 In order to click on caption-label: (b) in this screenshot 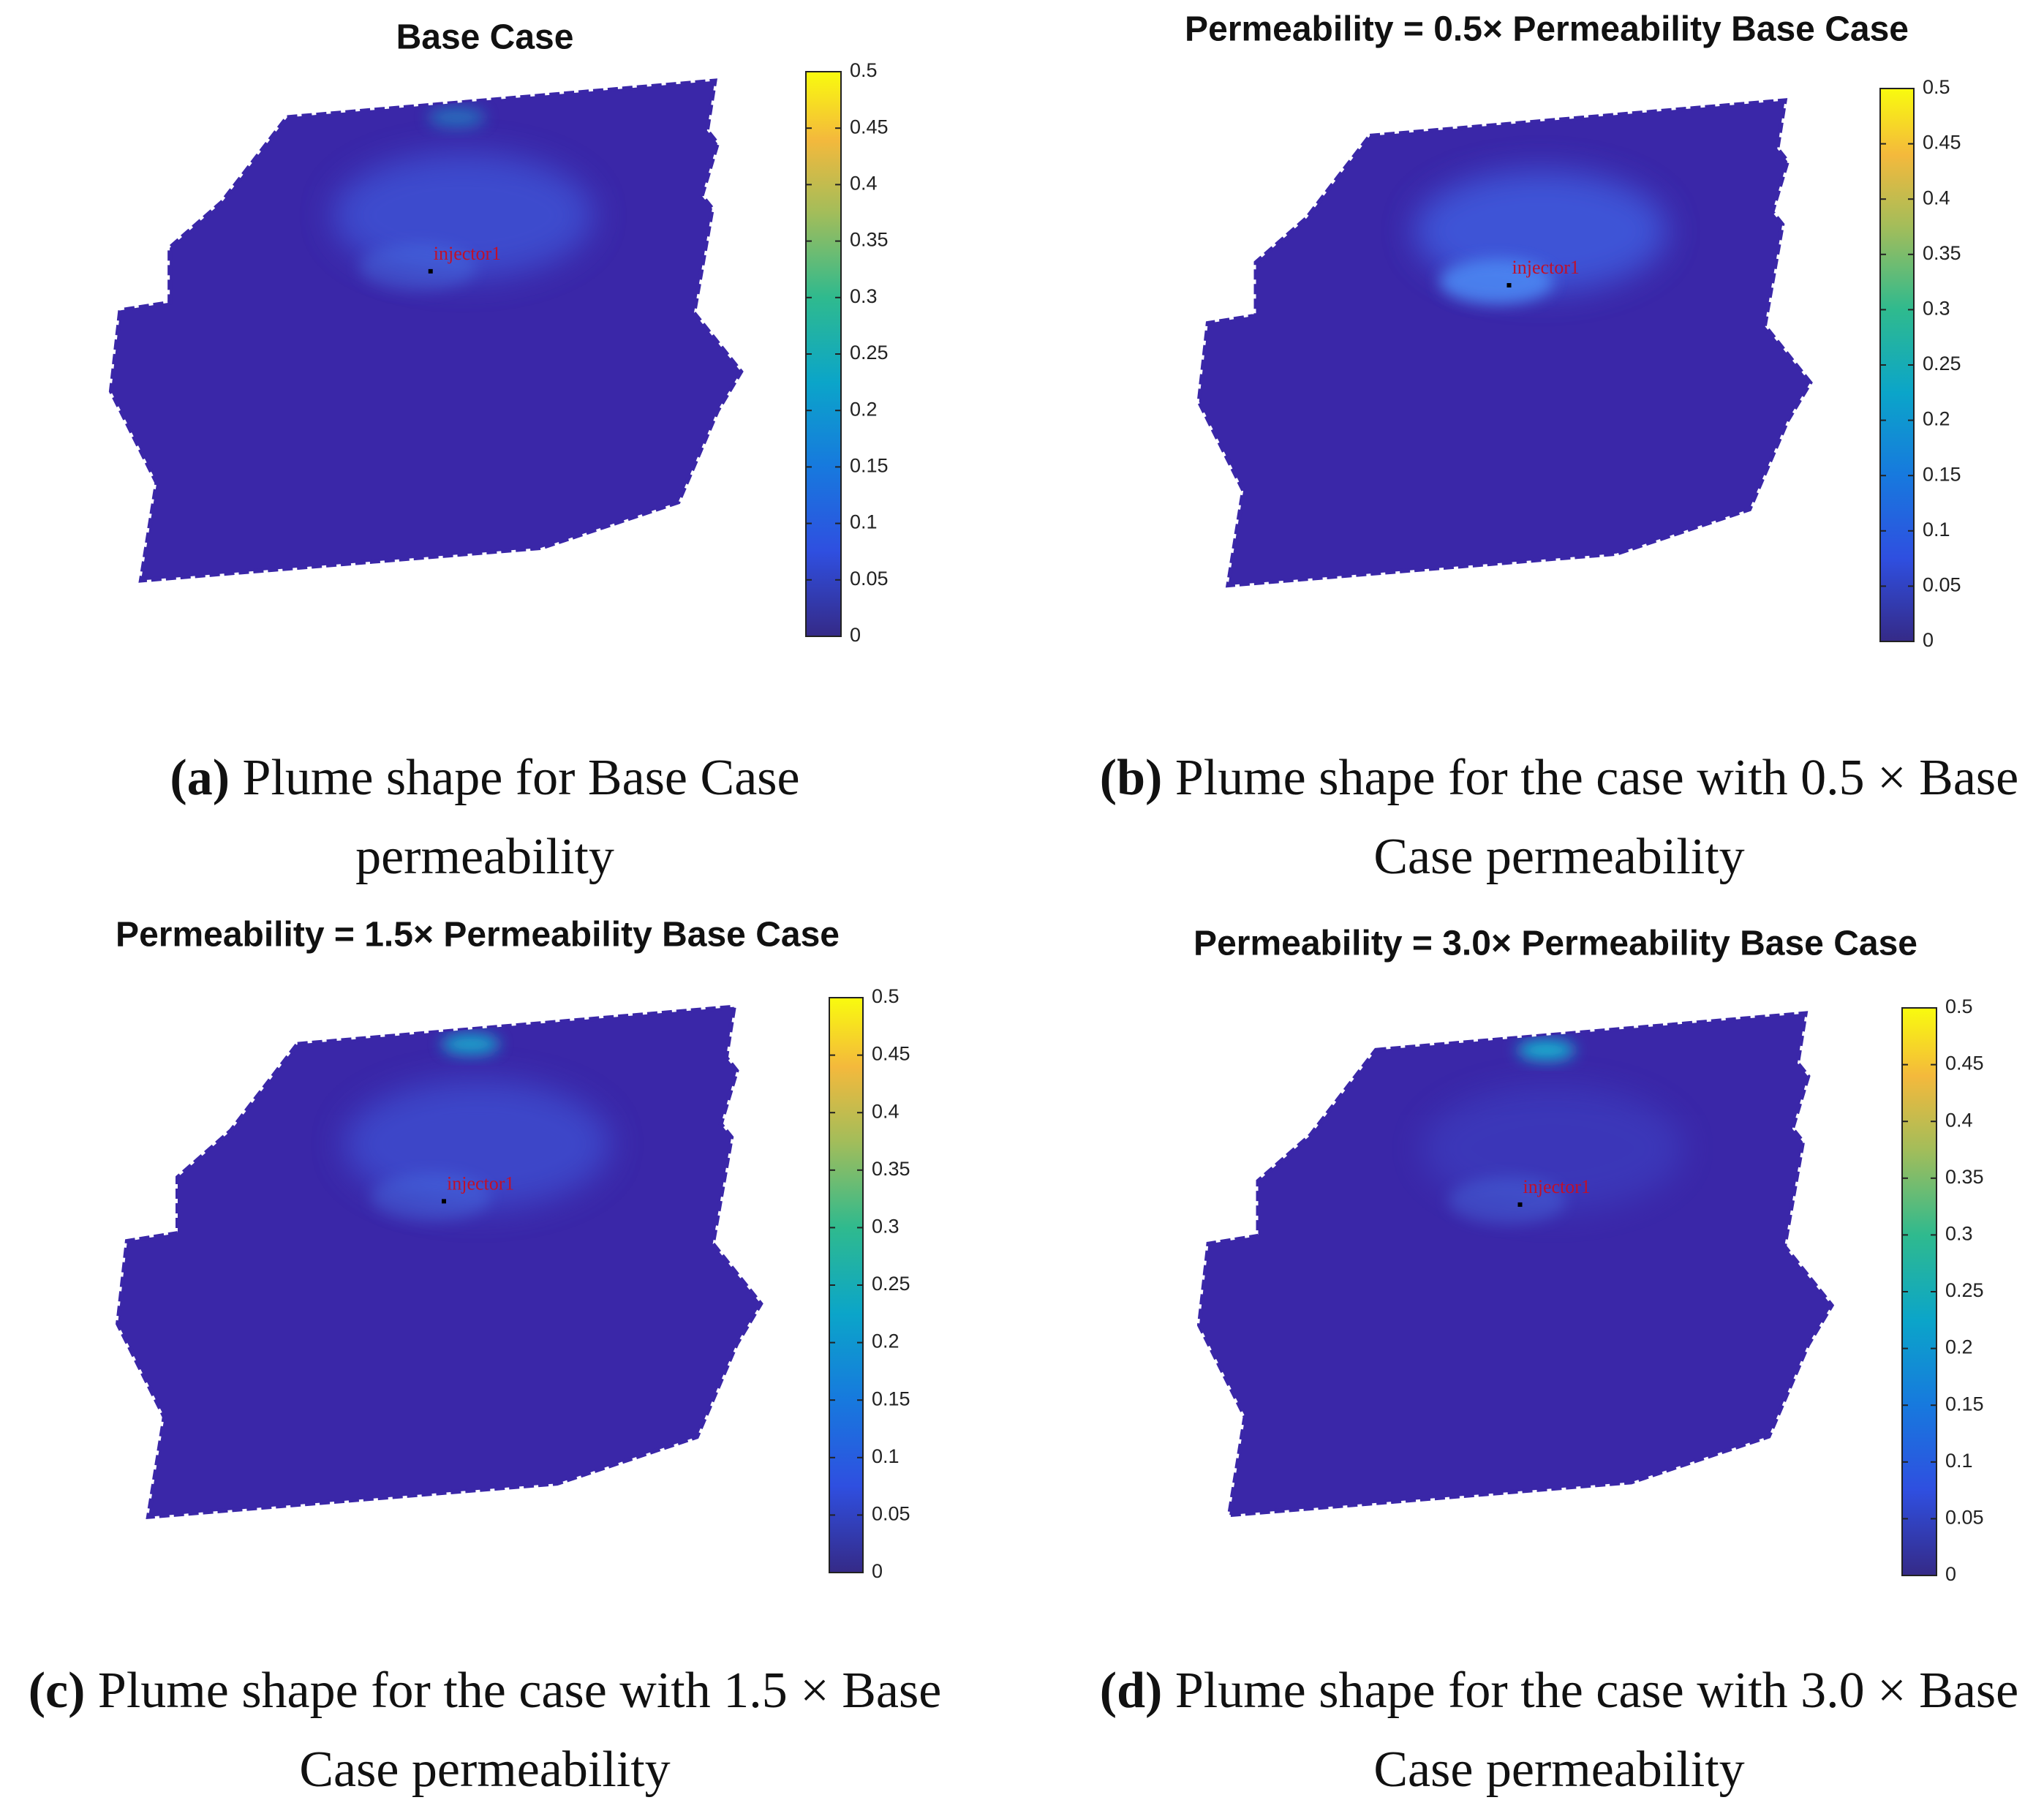, I will do `click(1131, 778)`.